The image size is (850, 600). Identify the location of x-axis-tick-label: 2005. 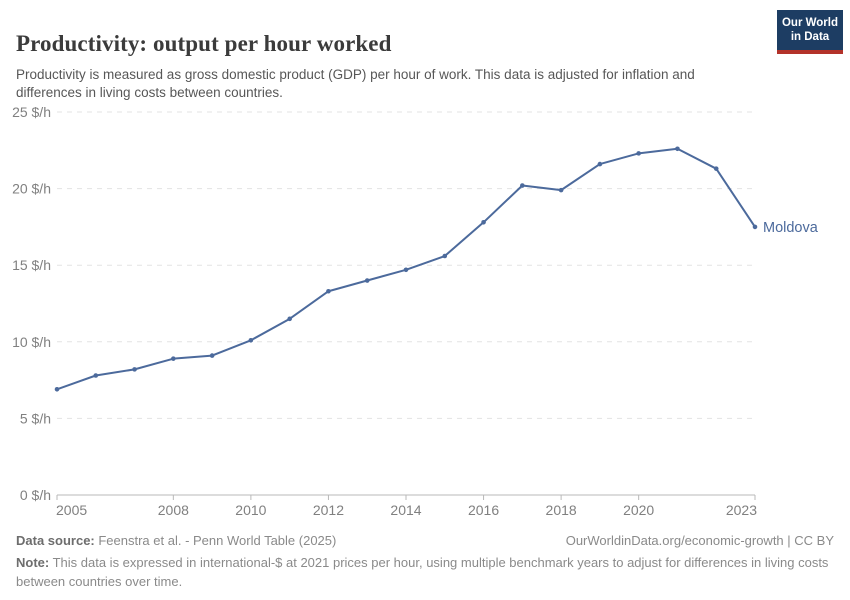
(71, 510).